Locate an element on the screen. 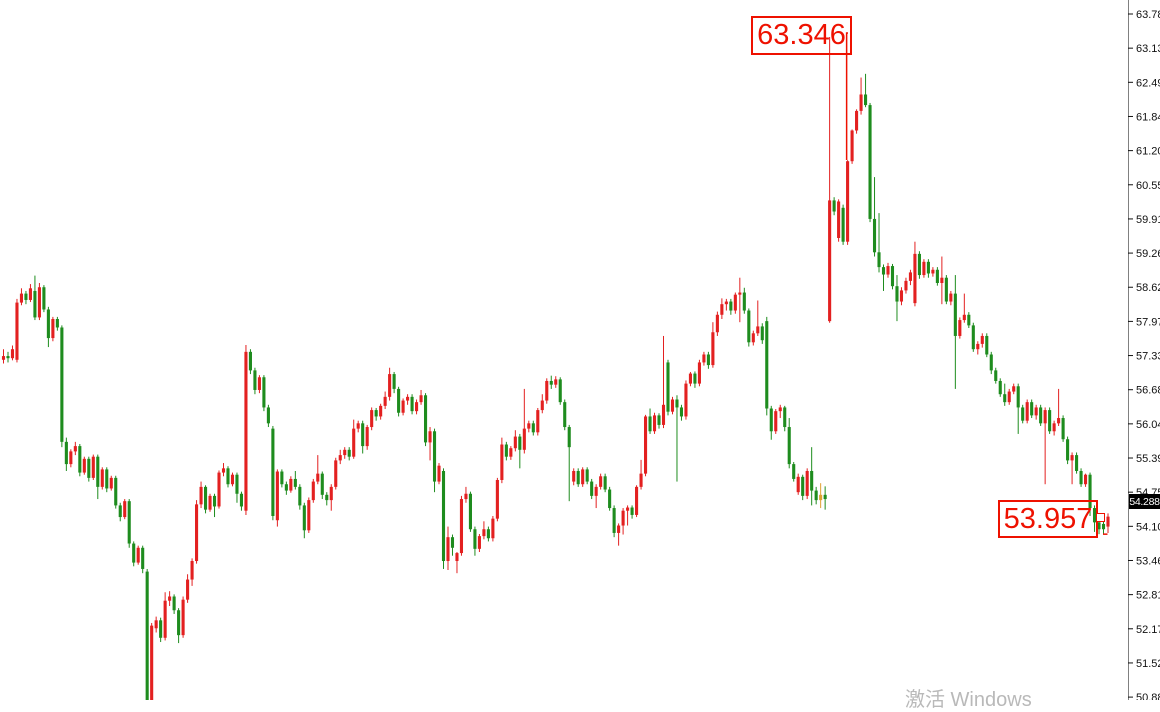 This screenshot has width=1160, height=712. svg-text: 63.135 is located at coordinates (1148, 49).